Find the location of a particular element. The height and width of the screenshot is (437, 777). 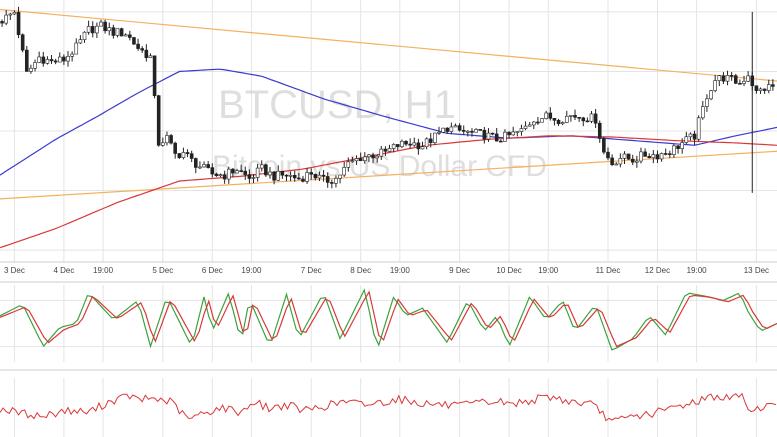

x-tick-label: 6 Dec is located at coordinates (212, 270).